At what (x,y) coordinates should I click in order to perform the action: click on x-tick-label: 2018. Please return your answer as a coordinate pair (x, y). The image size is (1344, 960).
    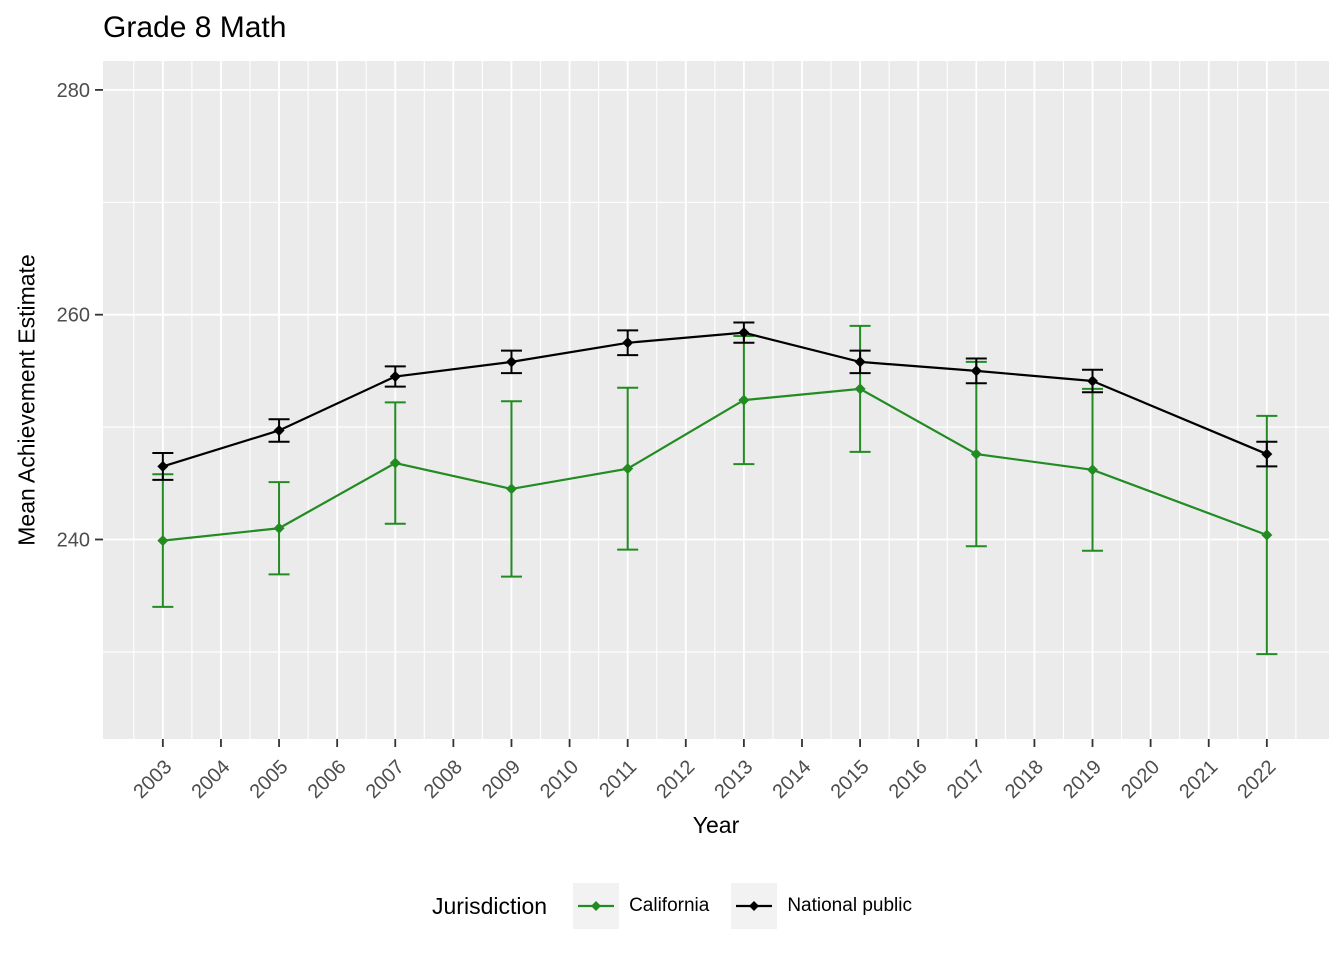
    Looking at the image, I should click on (1024, 779).